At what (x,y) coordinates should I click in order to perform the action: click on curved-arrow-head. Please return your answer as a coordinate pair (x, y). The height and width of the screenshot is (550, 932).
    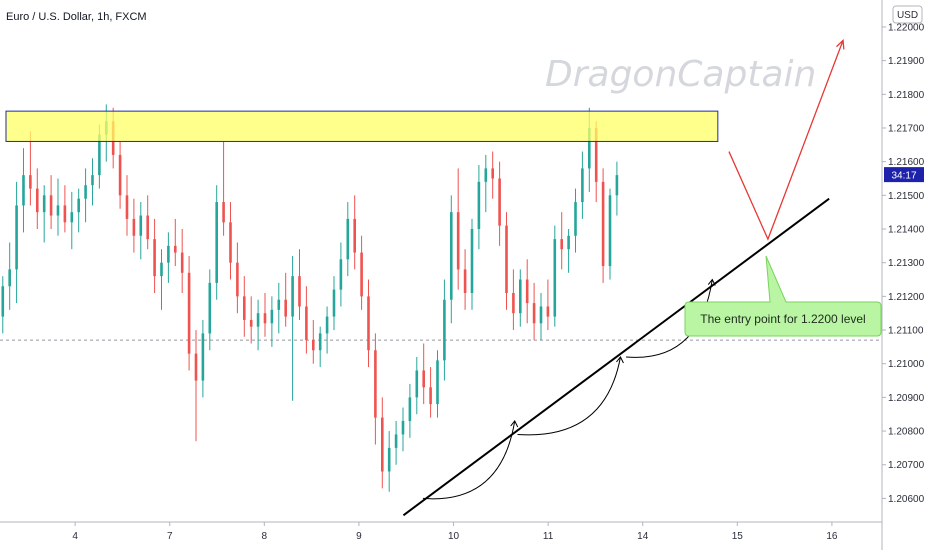
    Looking at the image, I should click on (514, 424).